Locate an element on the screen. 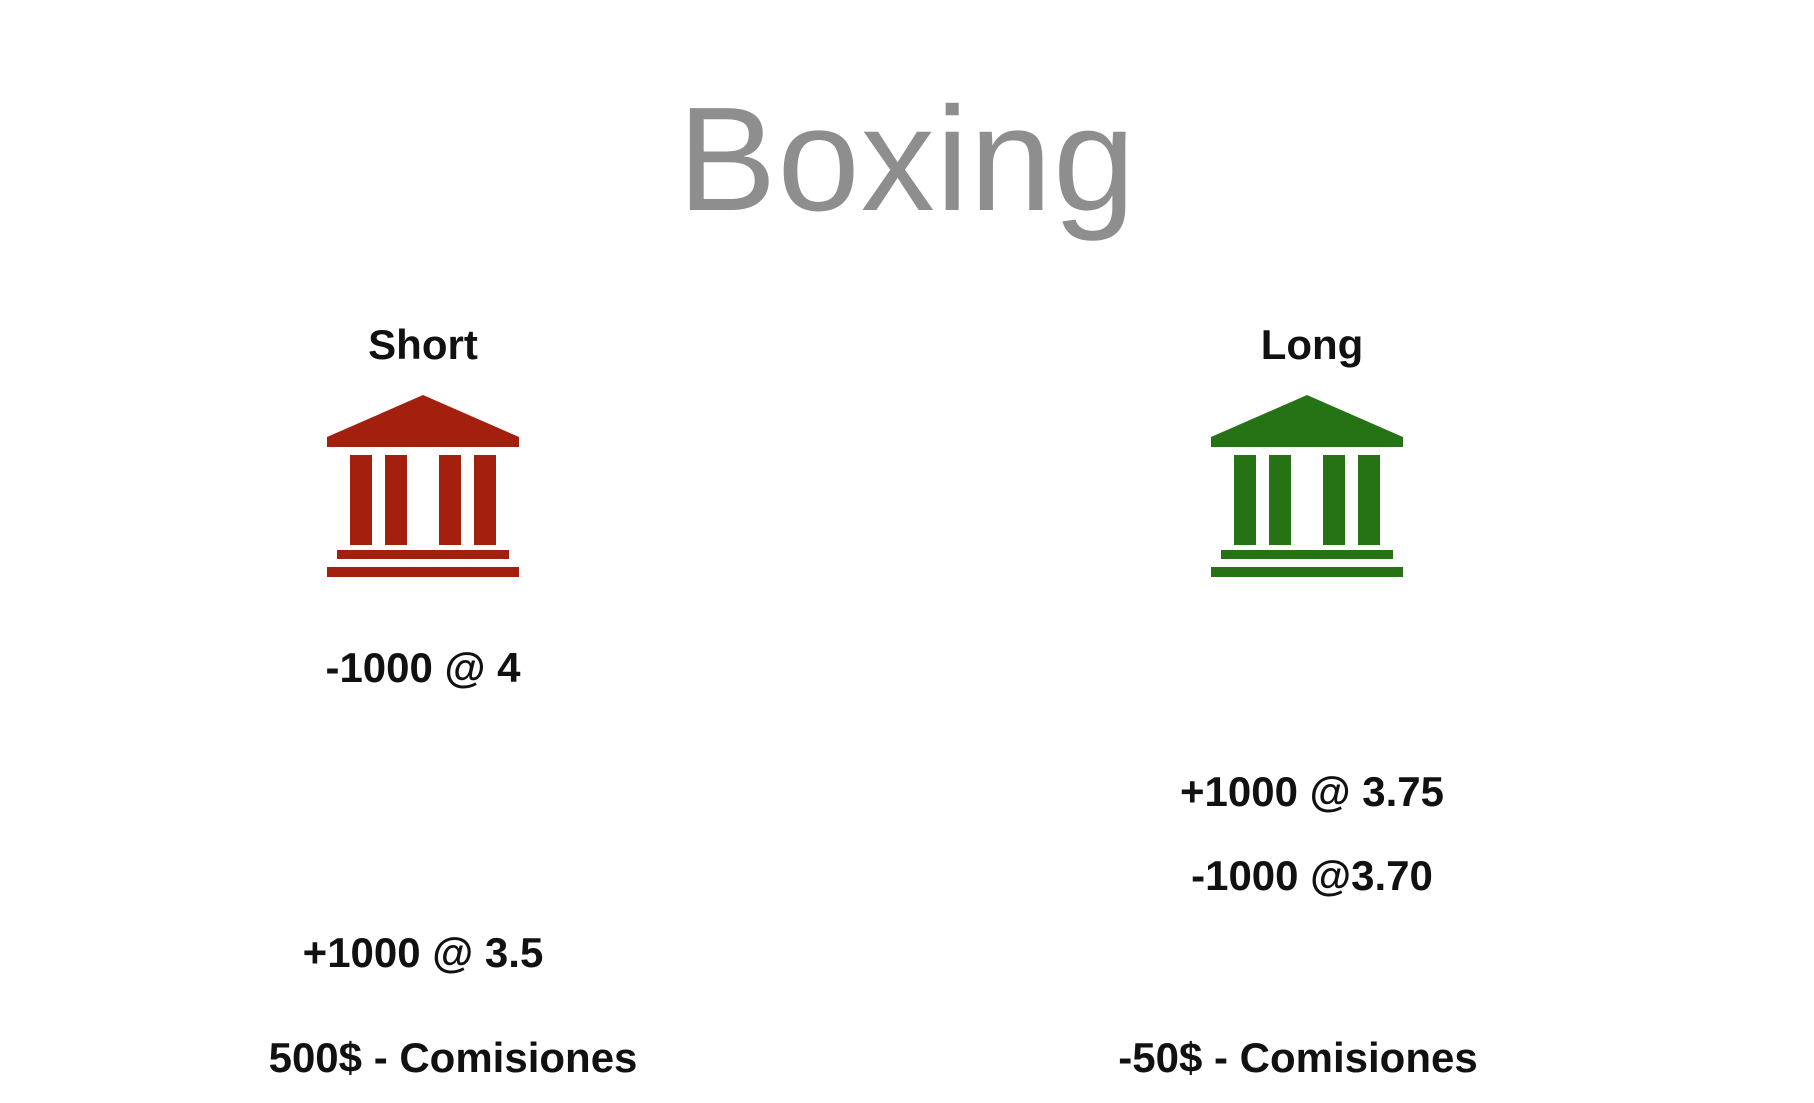 Image resolution: width=1814 pixels, height=1103 pixels. long-open-trade: +1000 @ 3.75 is located at coordinates (1312, 791).